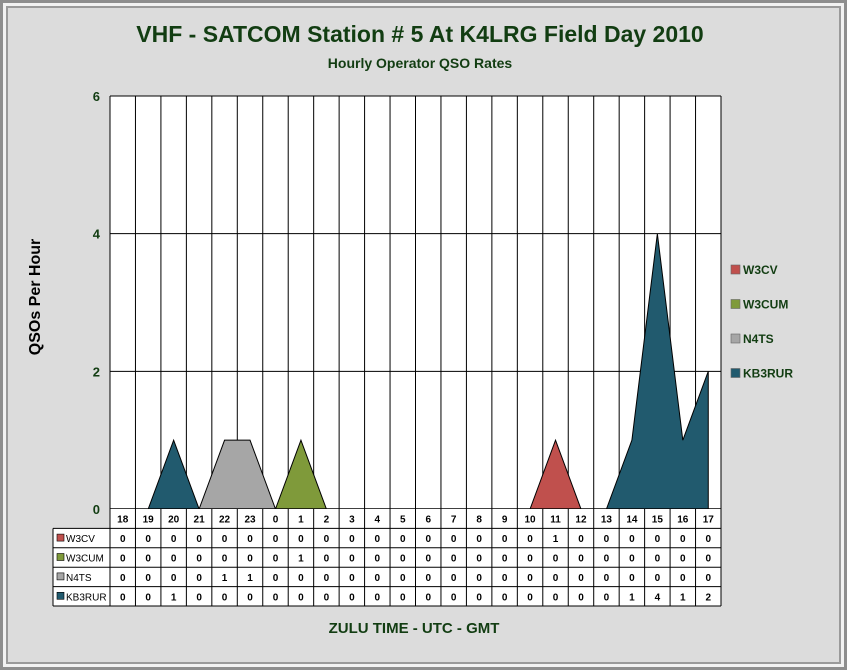 This screenshot has height=670, width=847. I want to click on x-tick-label: 5, so click(403, 520).